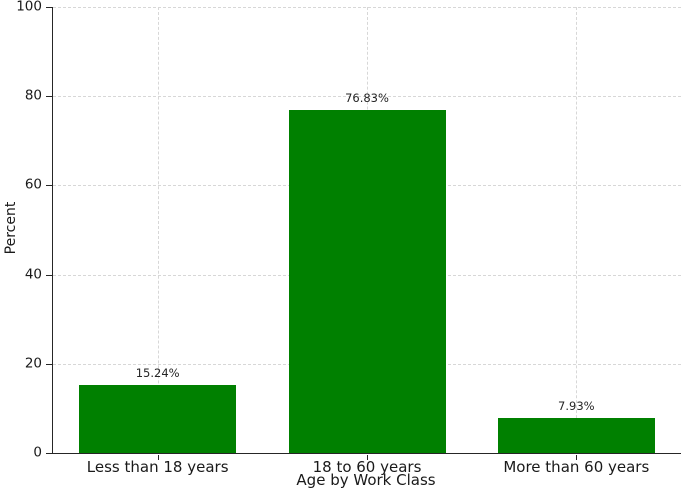 This screenshot has height=491, width=685. What do you see at coordinates (33, 363) in the screenshot?
I see `y-tick-label: 20` at bounding box center [33, 363].